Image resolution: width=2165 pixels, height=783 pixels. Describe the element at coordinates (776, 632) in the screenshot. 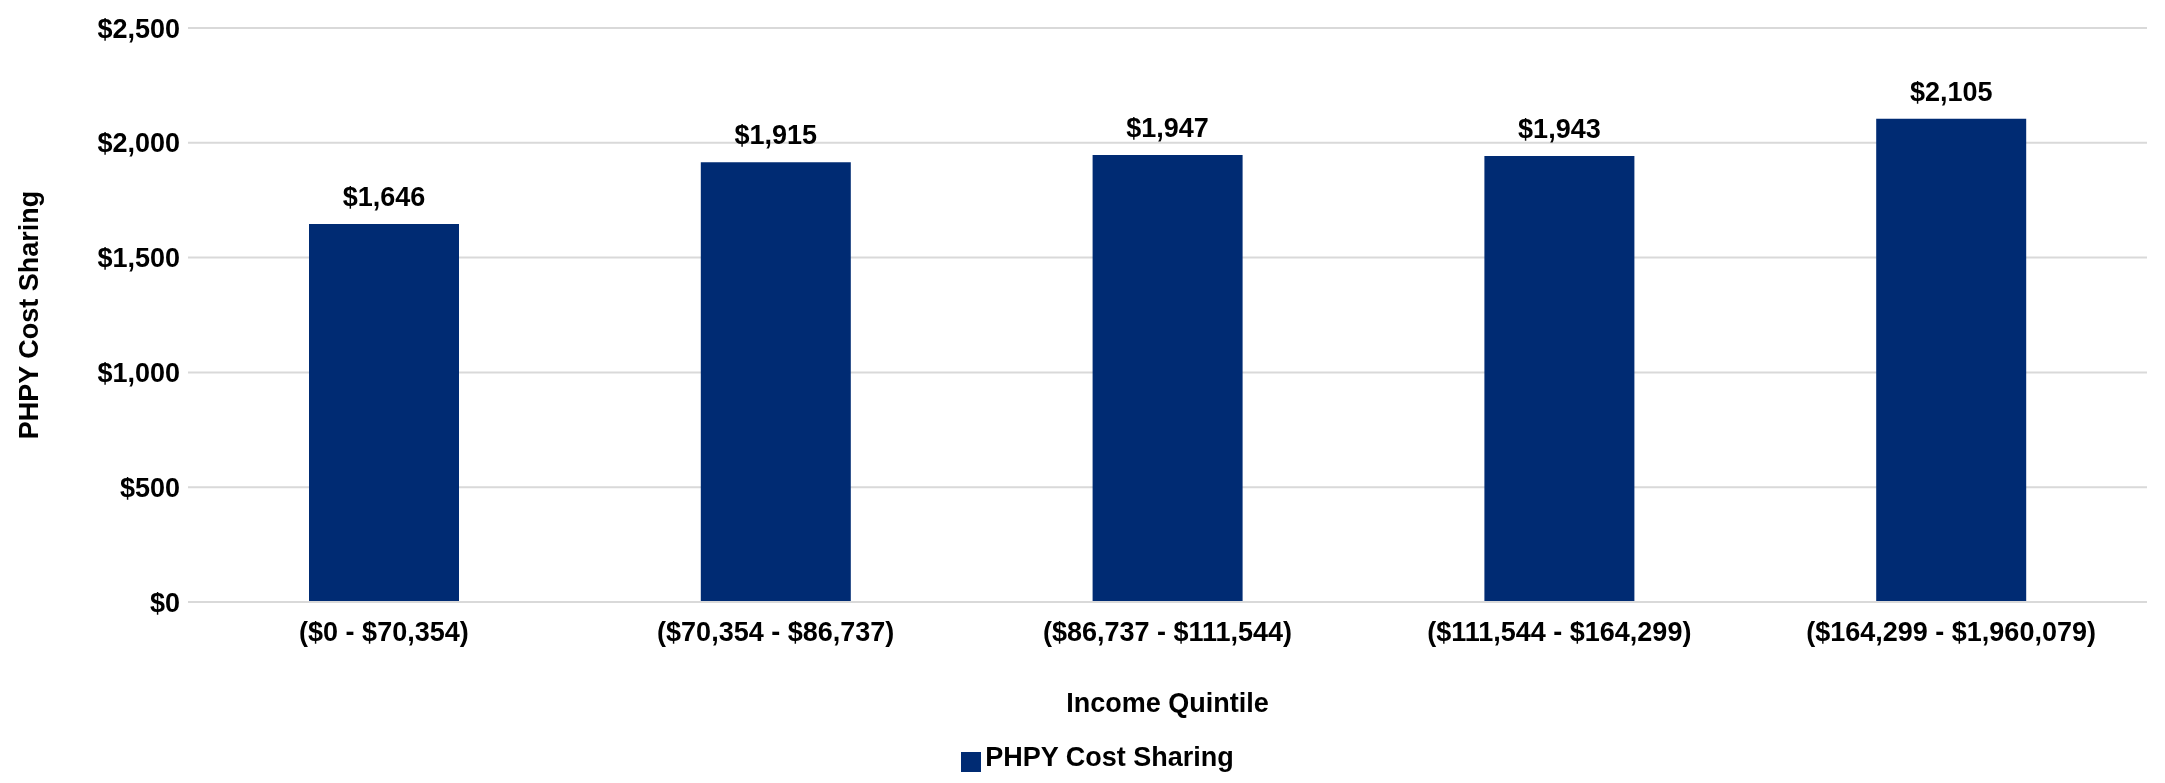

I see `x-tick-label: ($70,354 - $86,737)` at that location.